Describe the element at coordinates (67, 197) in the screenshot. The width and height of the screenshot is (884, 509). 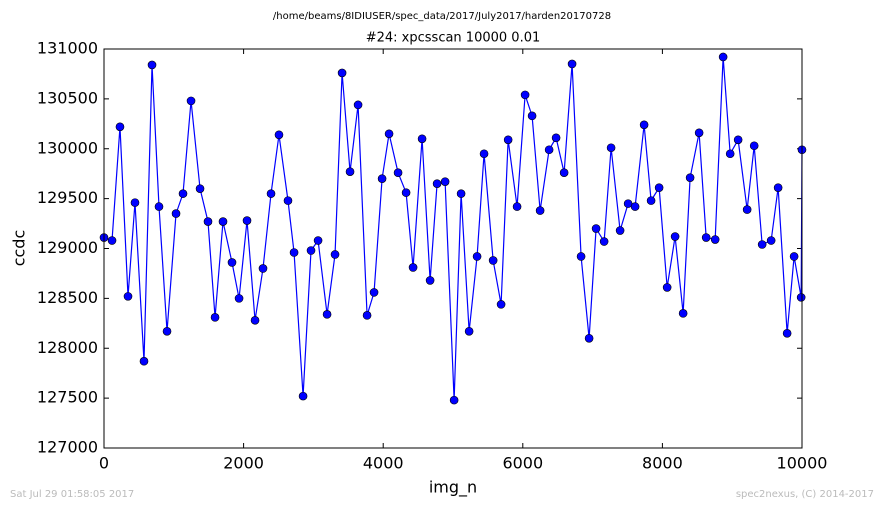
I see `y-tick-label: 129500` at that location.